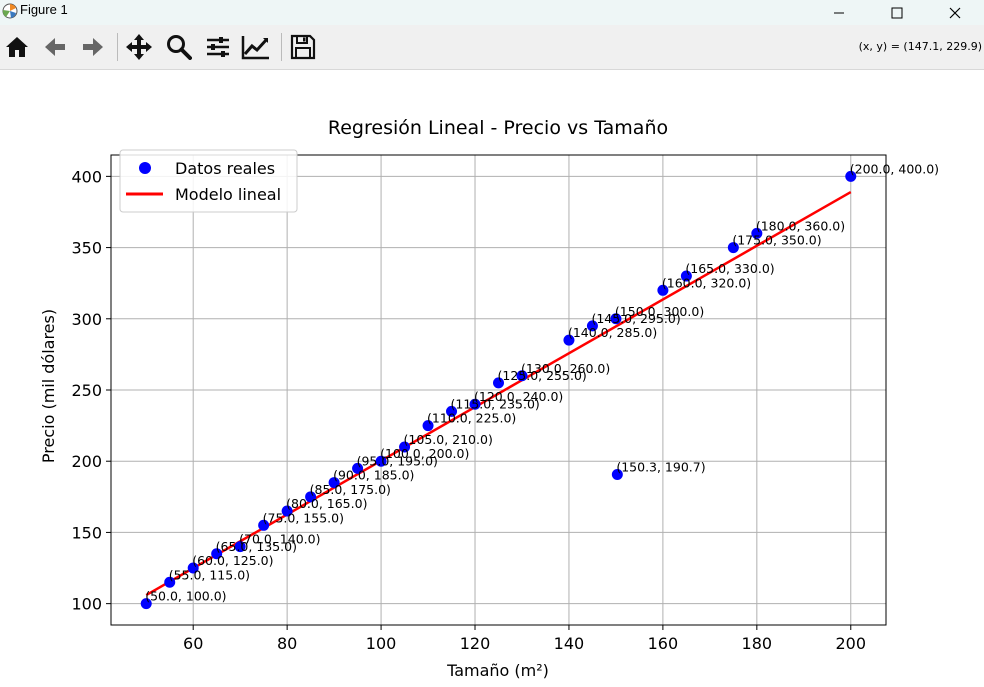  I want to click on pan-button, so click(139, 47).